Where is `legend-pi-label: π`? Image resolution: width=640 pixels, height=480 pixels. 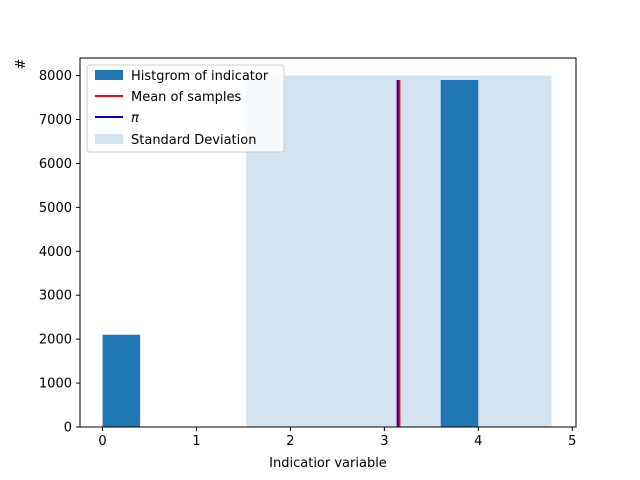 legend-pi-label: π is located at coordinates (135, 118).